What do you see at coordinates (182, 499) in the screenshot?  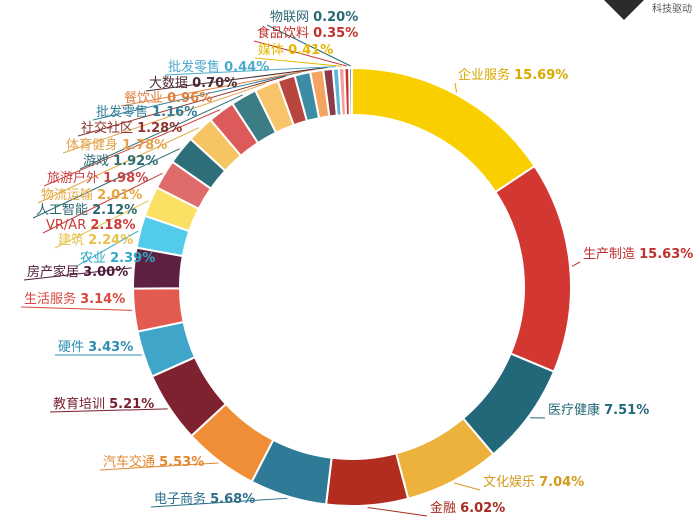 I see `slice-category-6: 电子商务` at bounding box center [182, 499].